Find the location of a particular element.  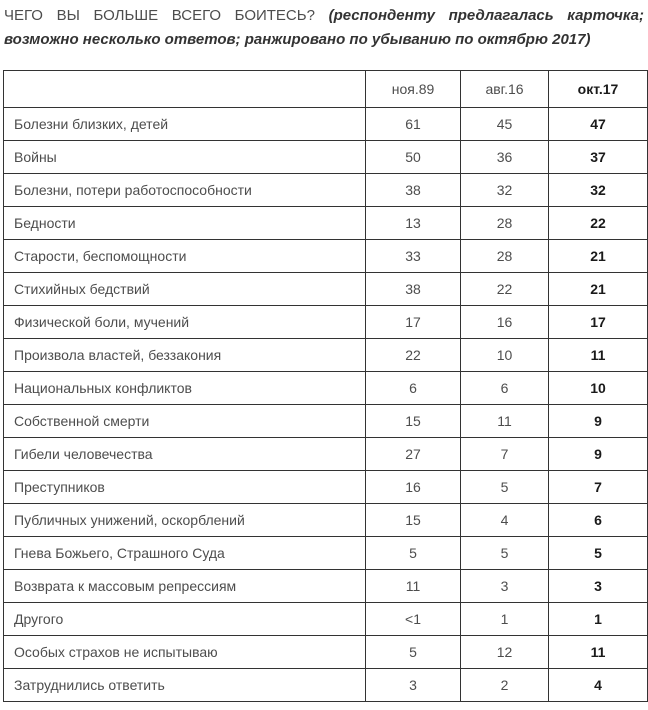

table-row: Преступников 16 5 7 is located at coordinates (325, 486).